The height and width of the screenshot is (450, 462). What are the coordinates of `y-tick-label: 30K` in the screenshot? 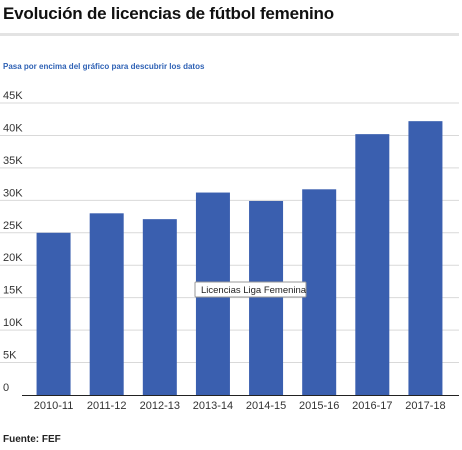 It's located at (13, 193).